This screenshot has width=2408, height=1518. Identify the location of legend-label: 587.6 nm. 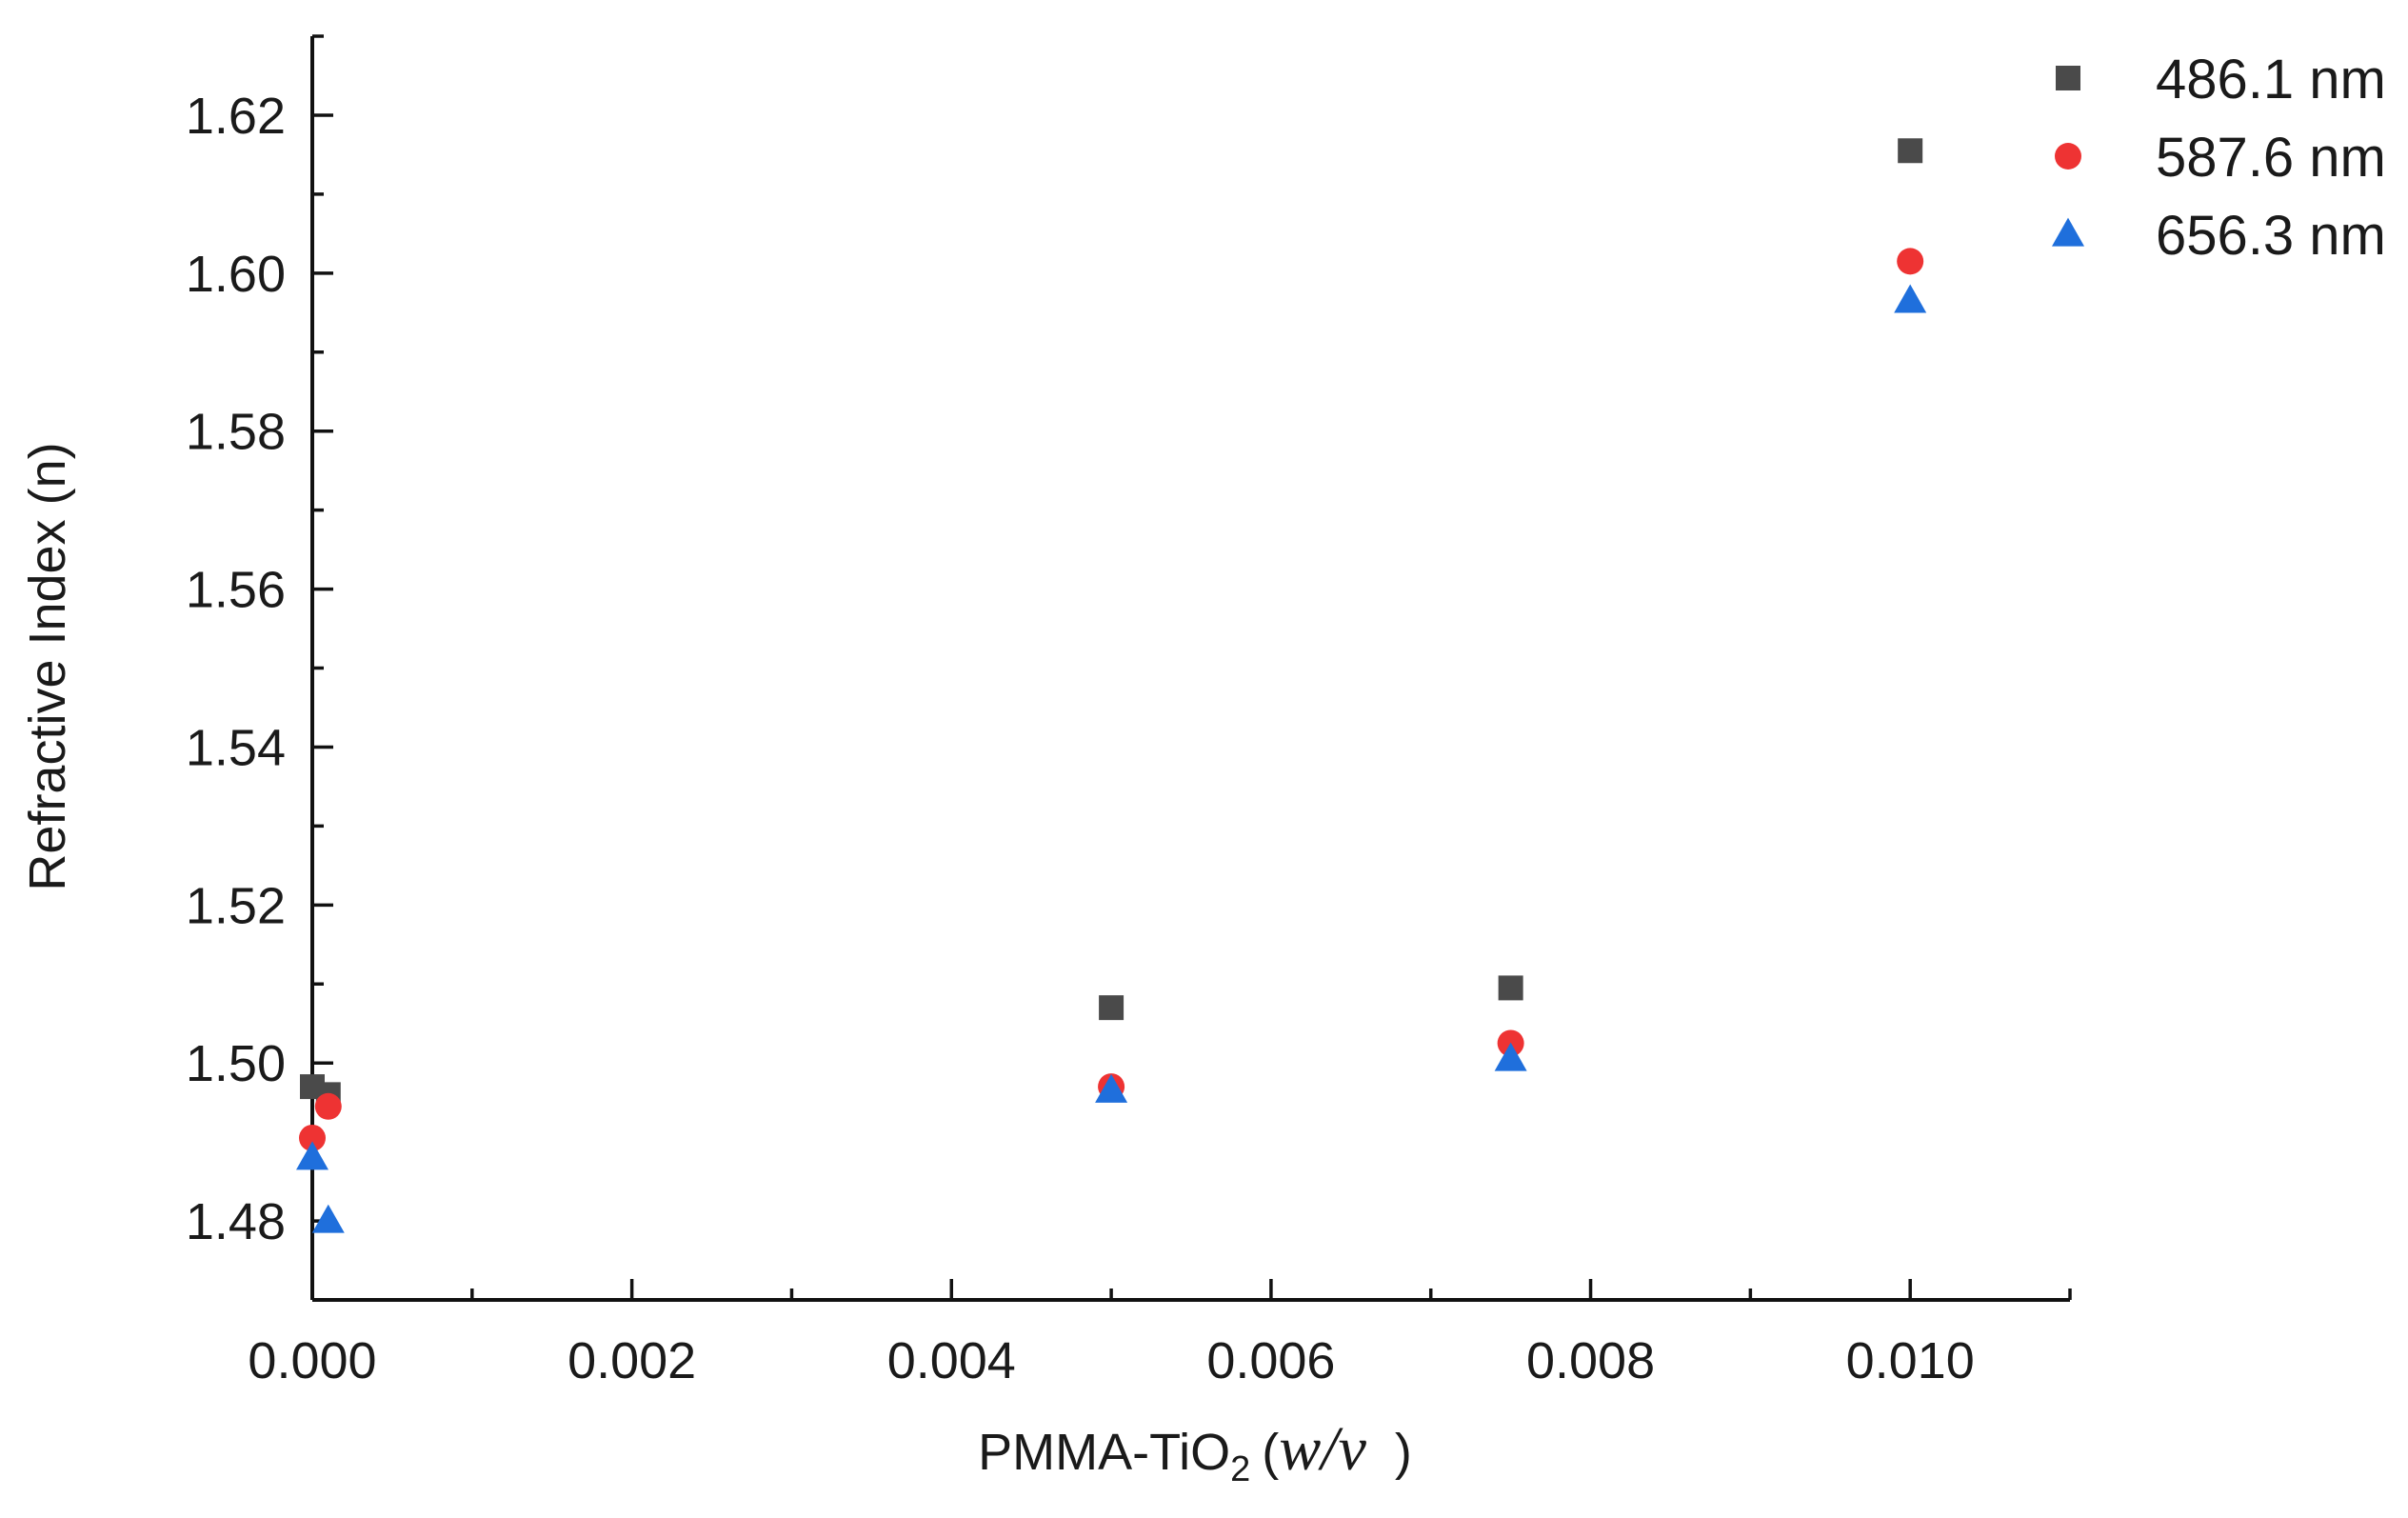
(2271, 158).